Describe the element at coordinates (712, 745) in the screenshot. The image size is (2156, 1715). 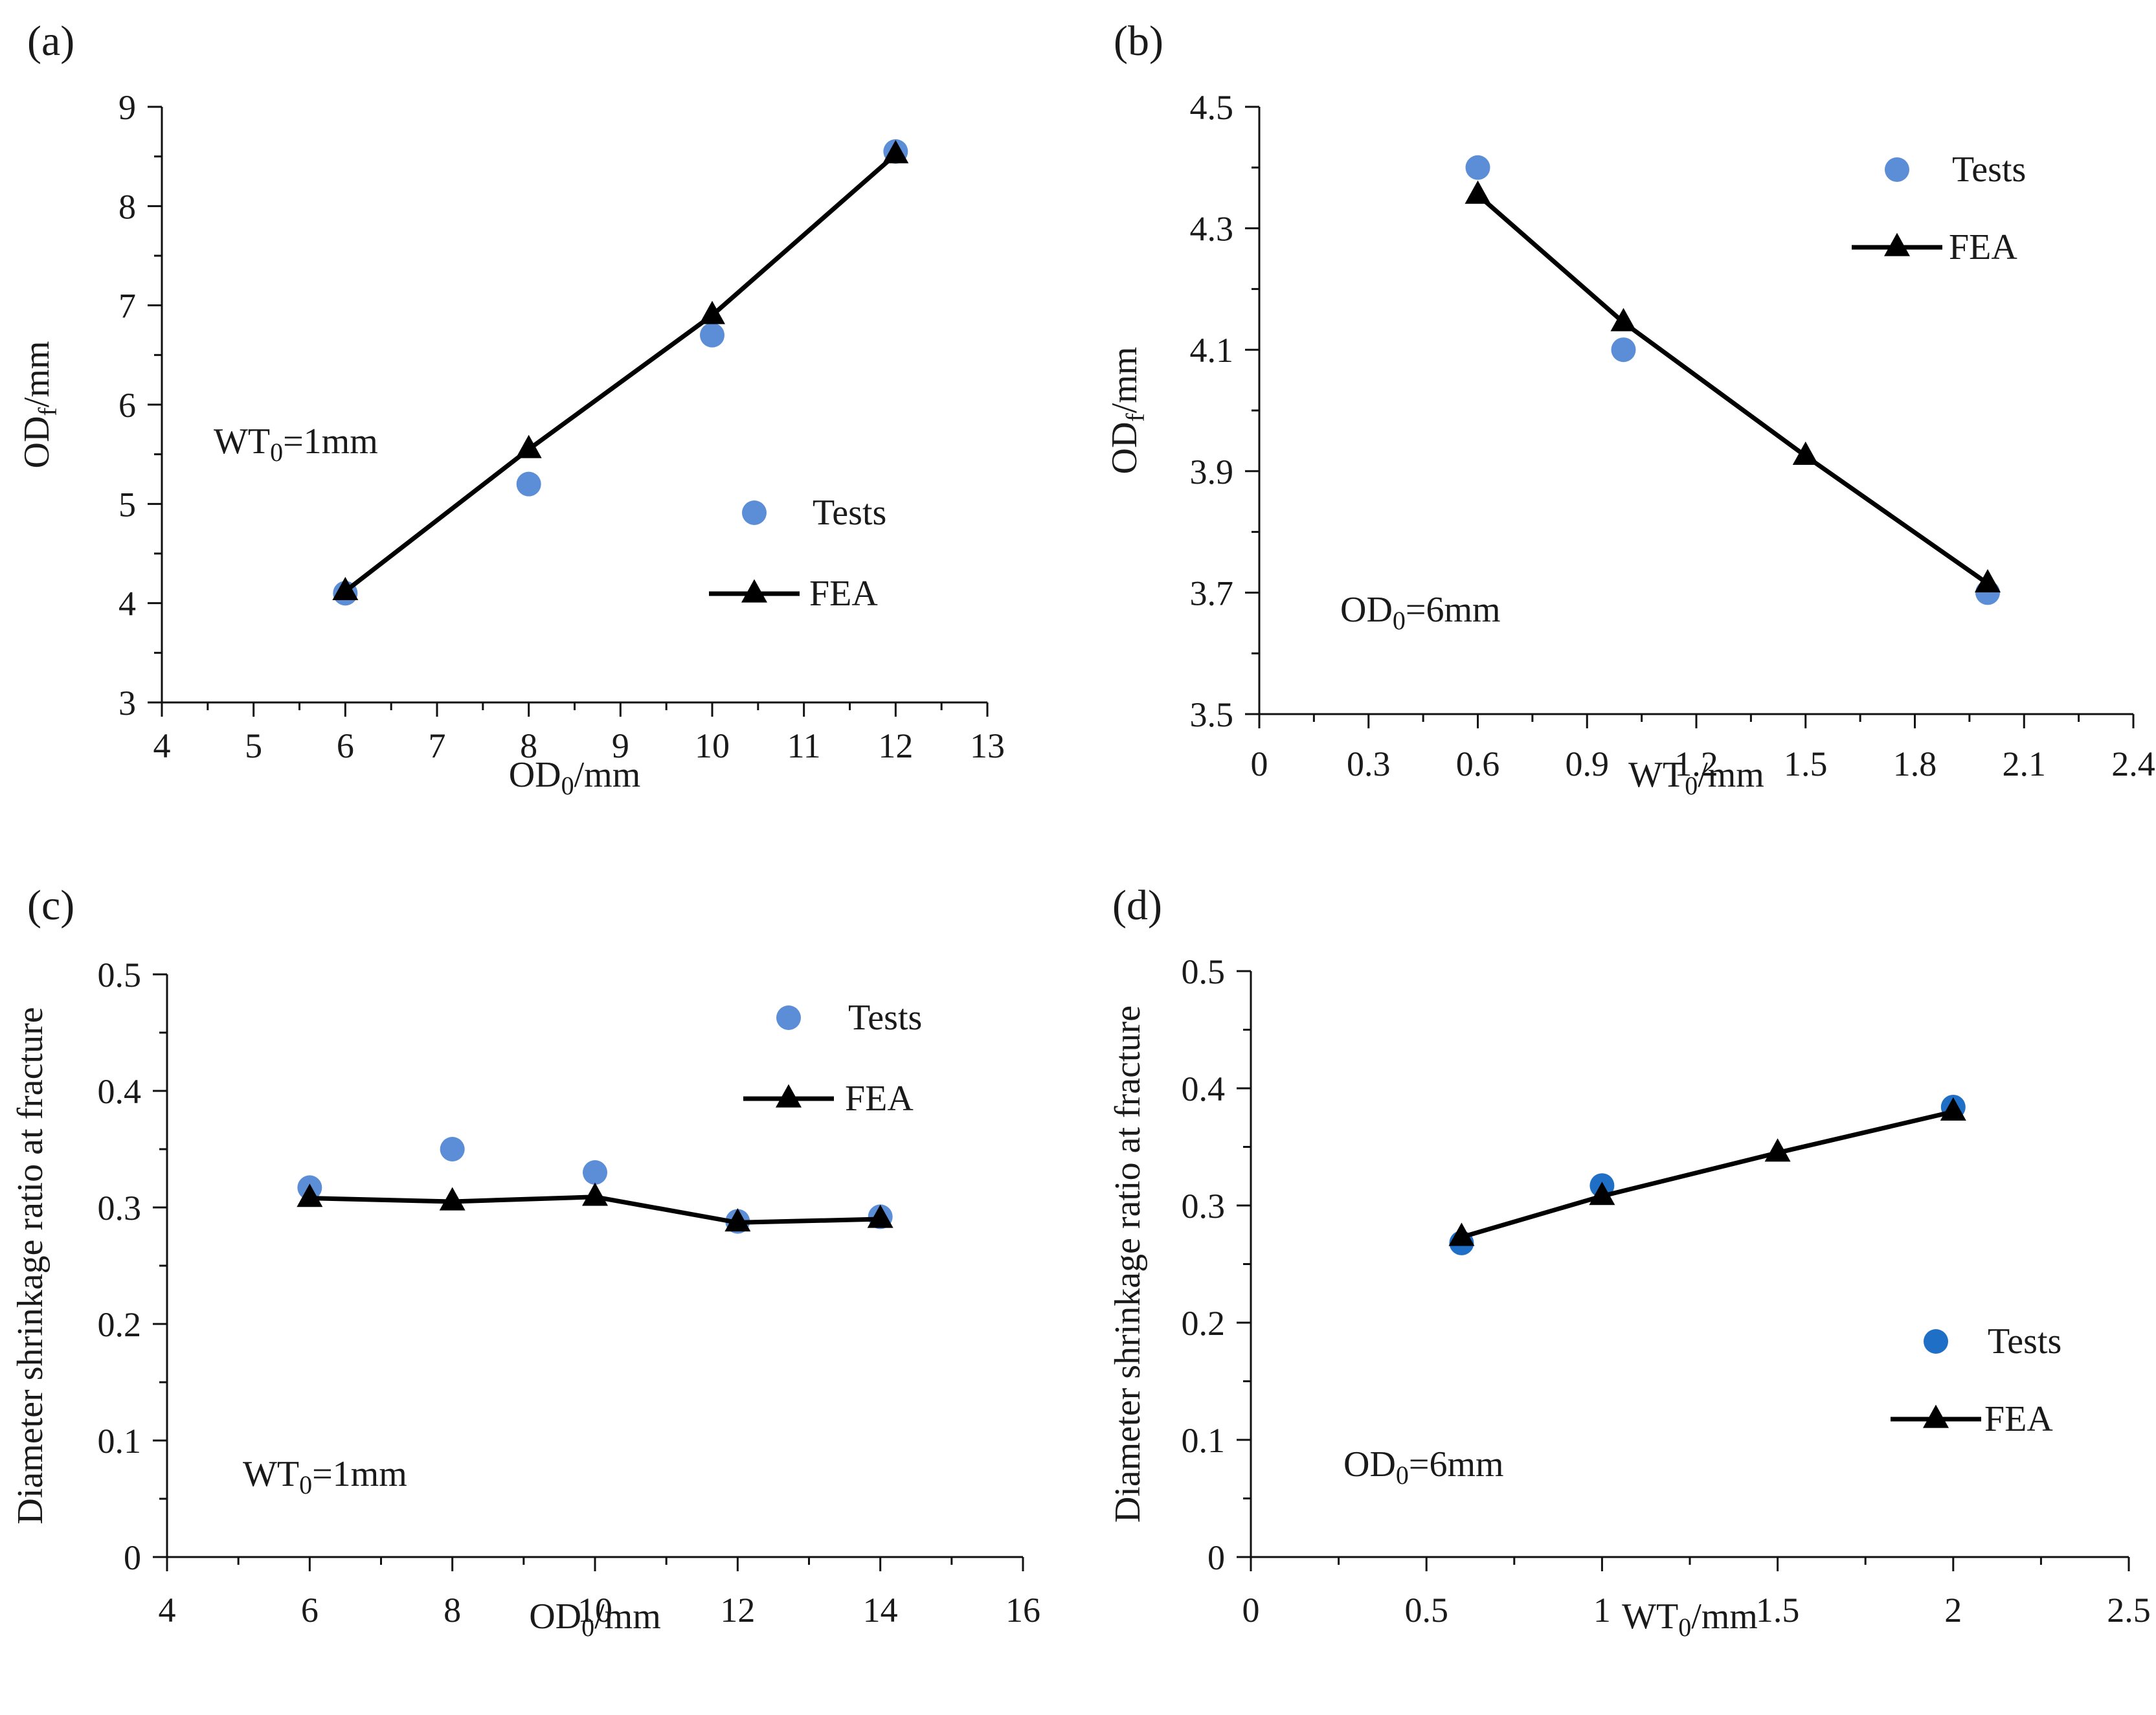
I see `x-tick-label: 10` at that location.